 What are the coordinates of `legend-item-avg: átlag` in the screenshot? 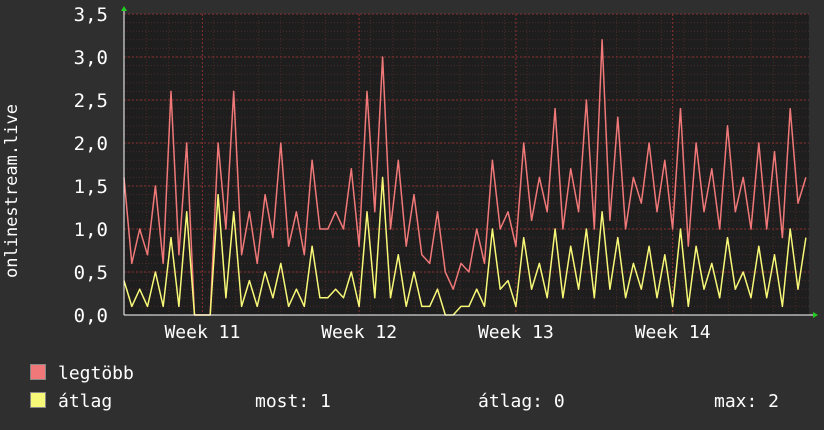 It's located at (71, 402).